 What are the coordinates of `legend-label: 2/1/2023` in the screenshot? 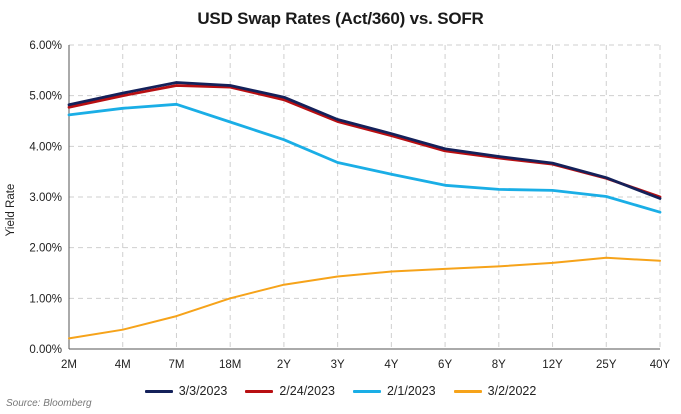 It's located at (411, 391).